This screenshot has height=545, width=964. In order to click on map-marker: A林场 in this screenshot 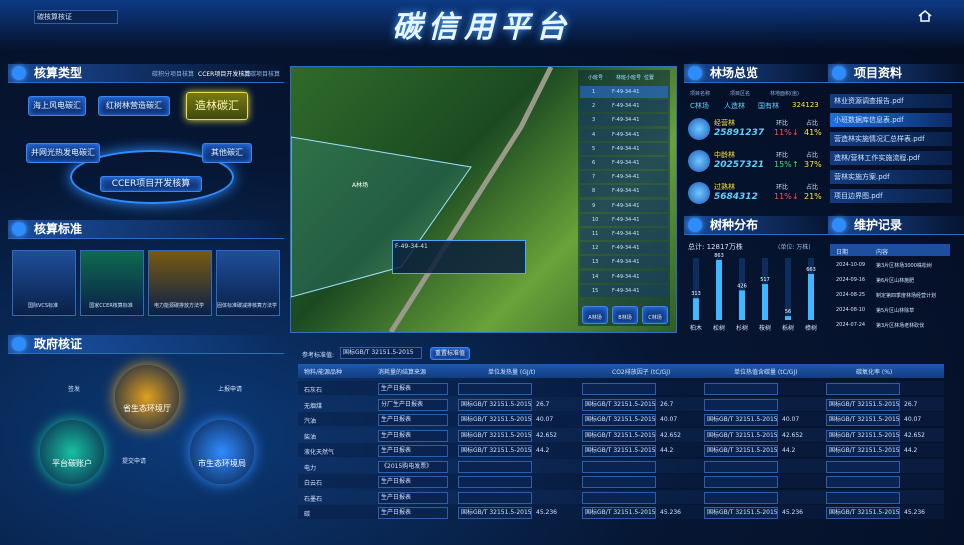, I will do `click(360, 185)`.